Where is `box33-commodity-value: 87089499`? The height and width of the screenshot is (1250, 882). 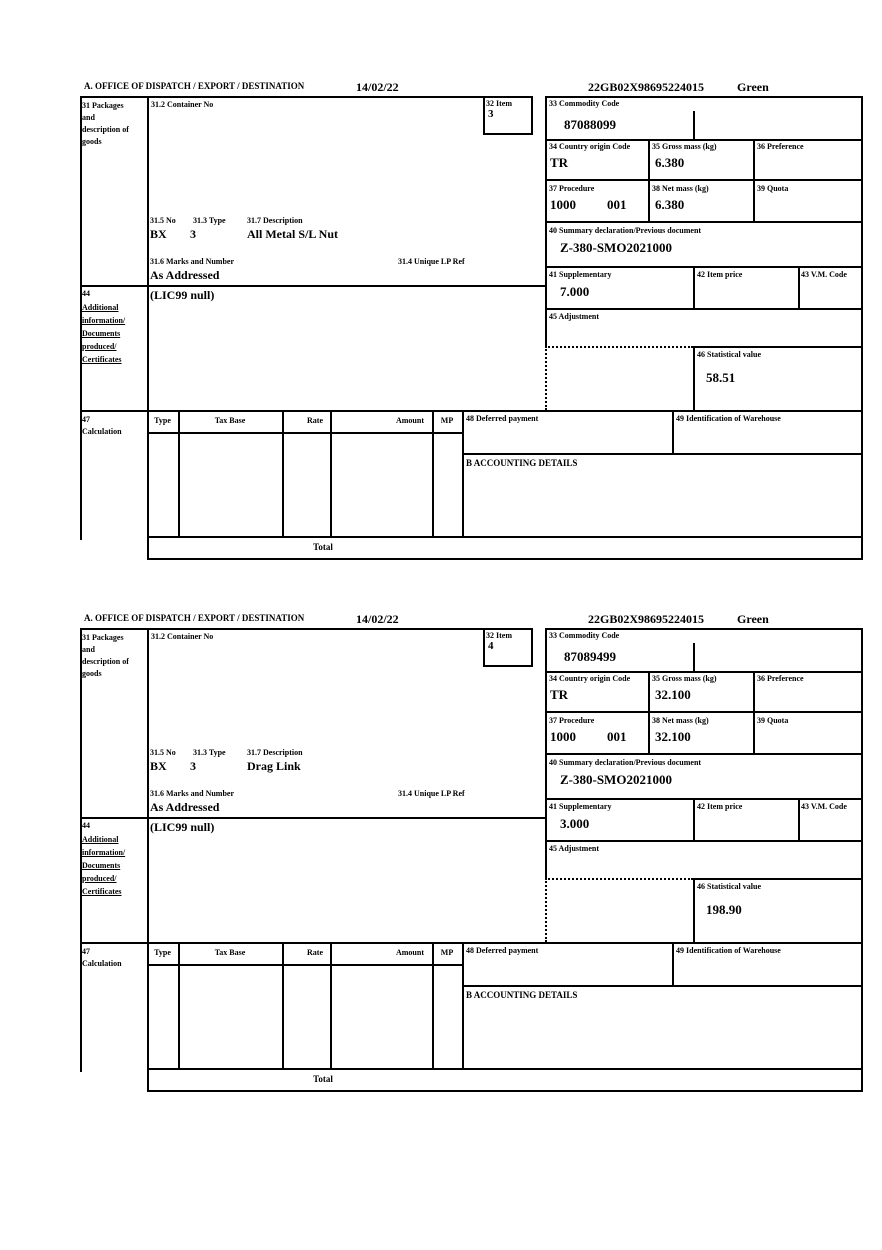
box33-commodity-value: 87089499 is located at coordinates (590, 656).